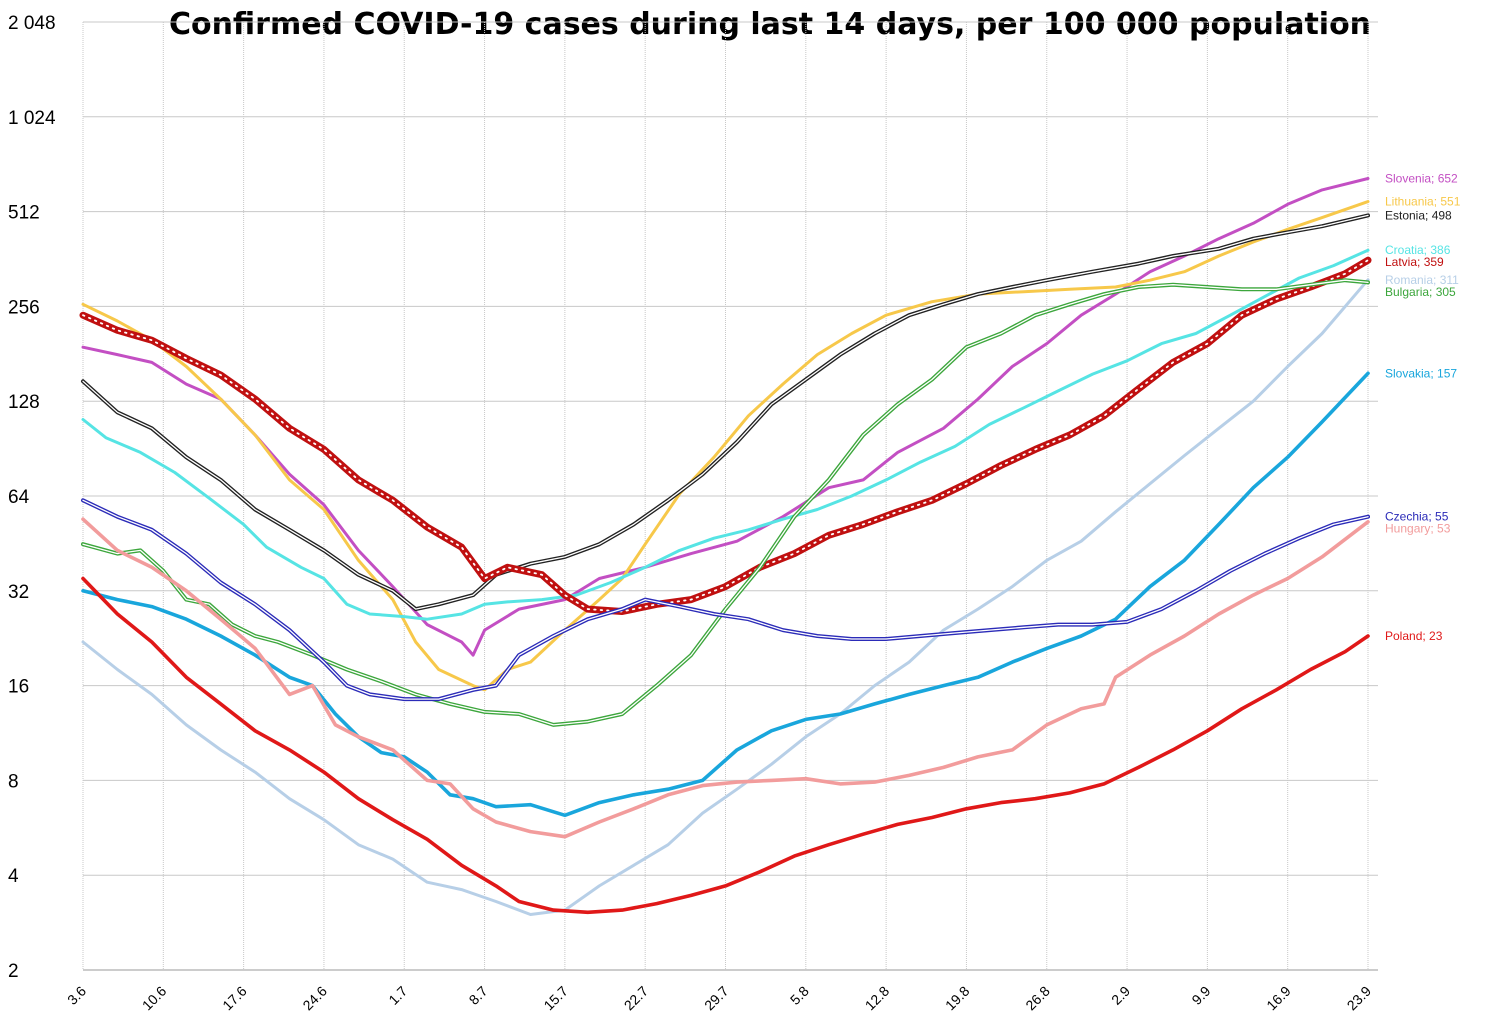 The height and width of the screenshot is (1024, 1497). I want to click on x-tick-label: 9.9, so click(1200, 995).